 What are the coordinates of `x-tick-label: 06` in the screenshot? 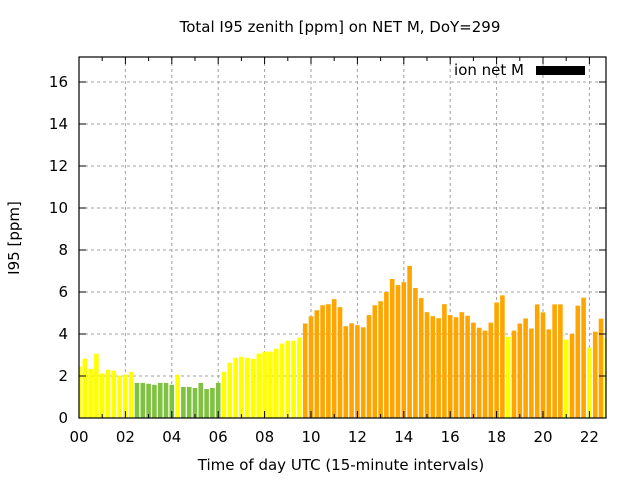 It's located at (218, 437).